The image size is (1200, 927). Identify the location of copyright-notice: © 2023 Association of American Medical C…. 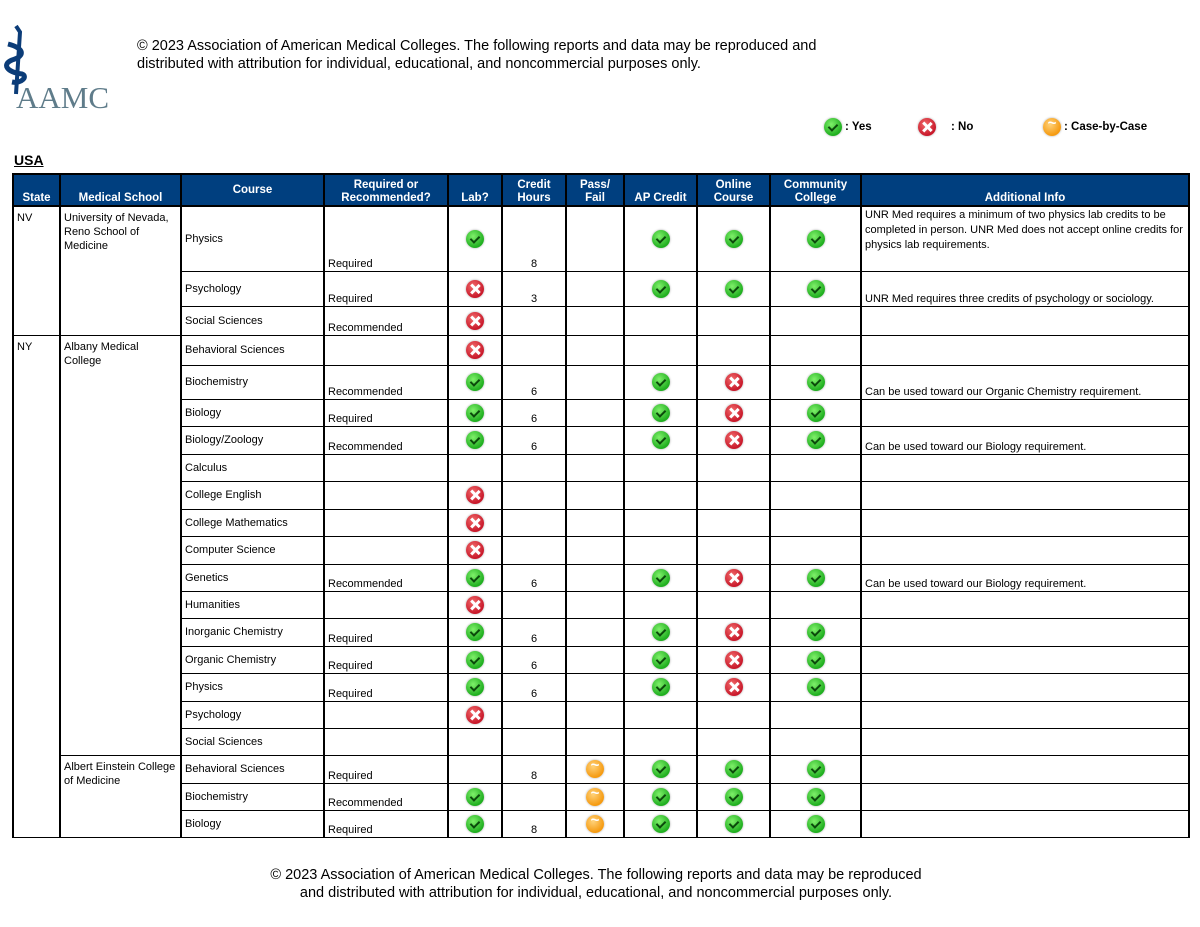
(477, 55).